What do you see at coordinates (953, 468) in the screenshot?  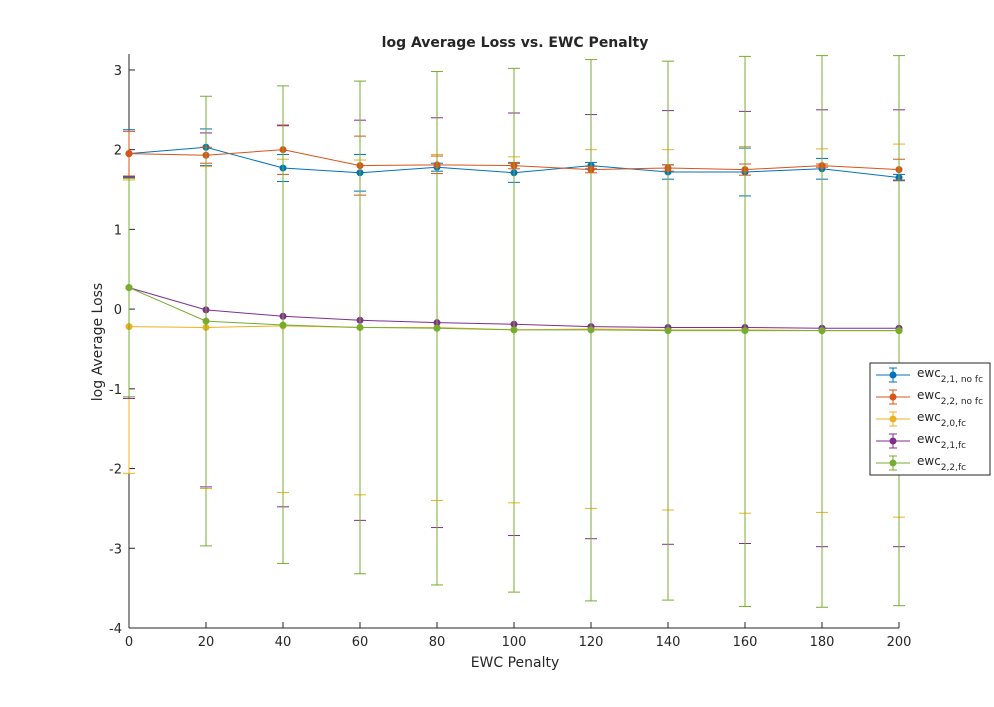 I see `legend-label-subscript: 2,2,fc` at bounding box center [953, 468].